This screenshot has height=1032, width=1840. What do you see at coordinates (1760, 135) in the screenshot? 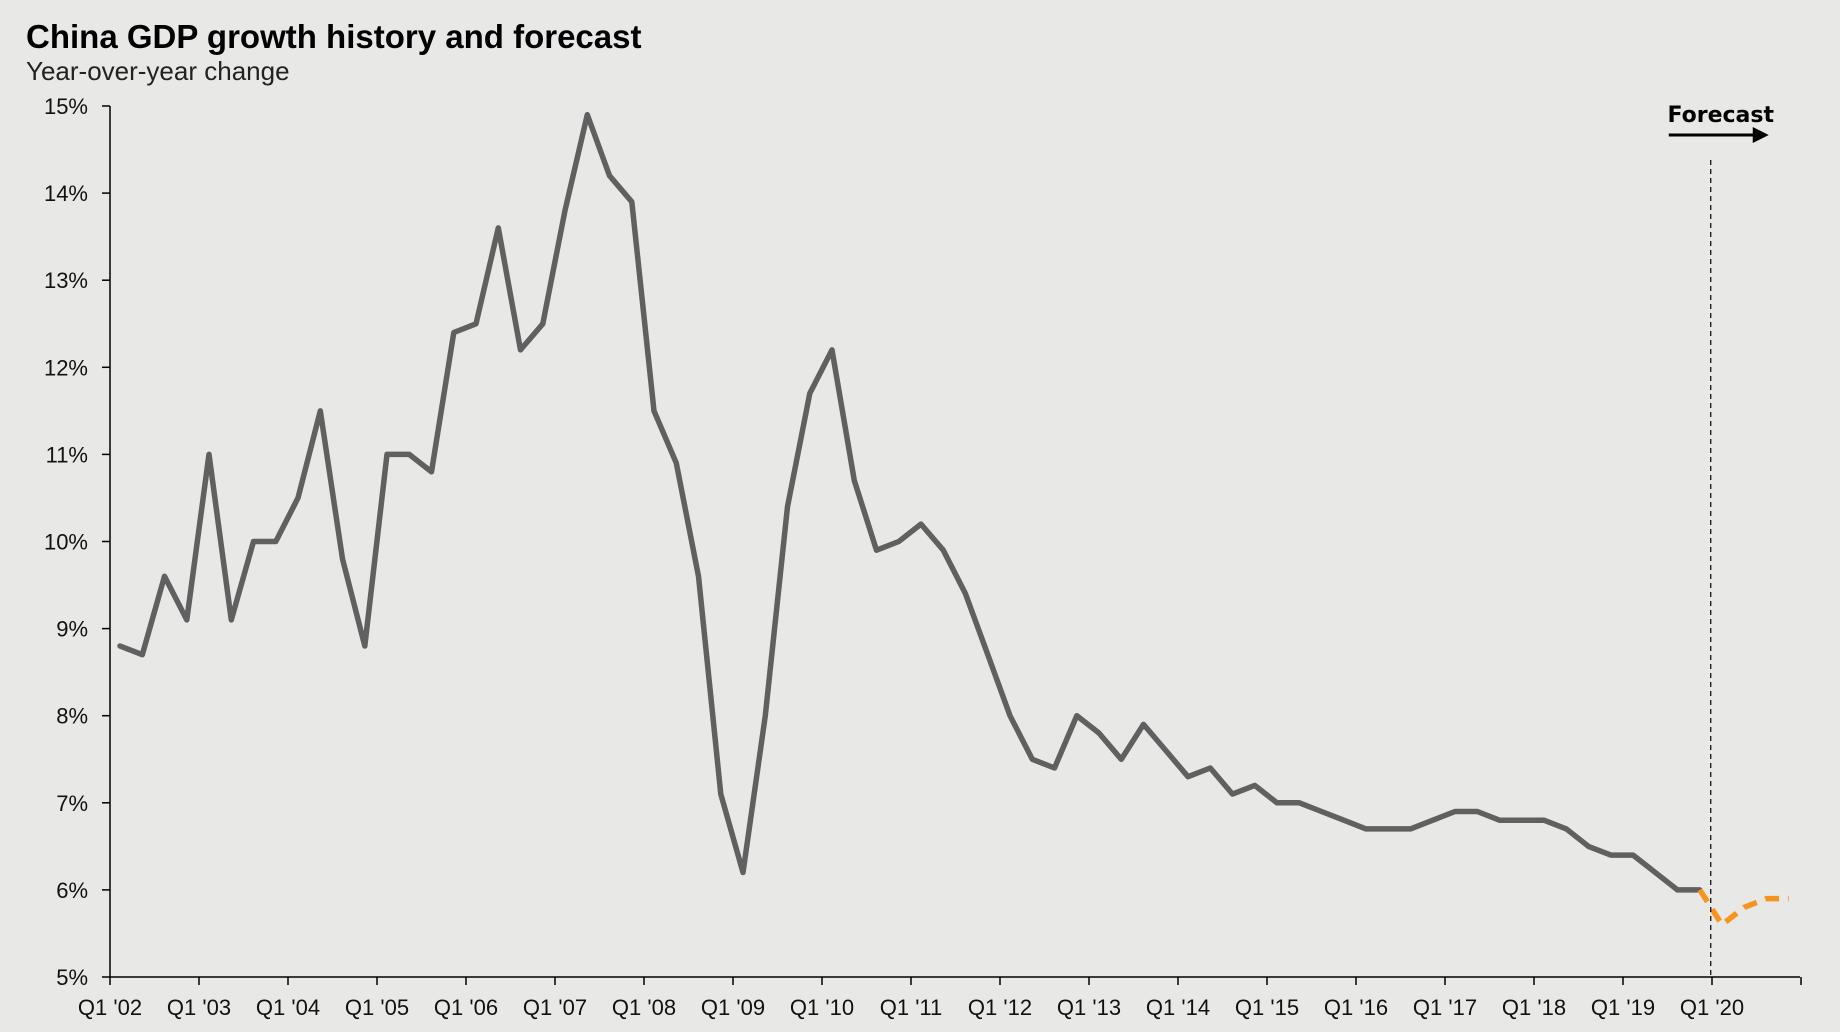
I see `forecast-arrow-head` at bounding box center [1760, 135].